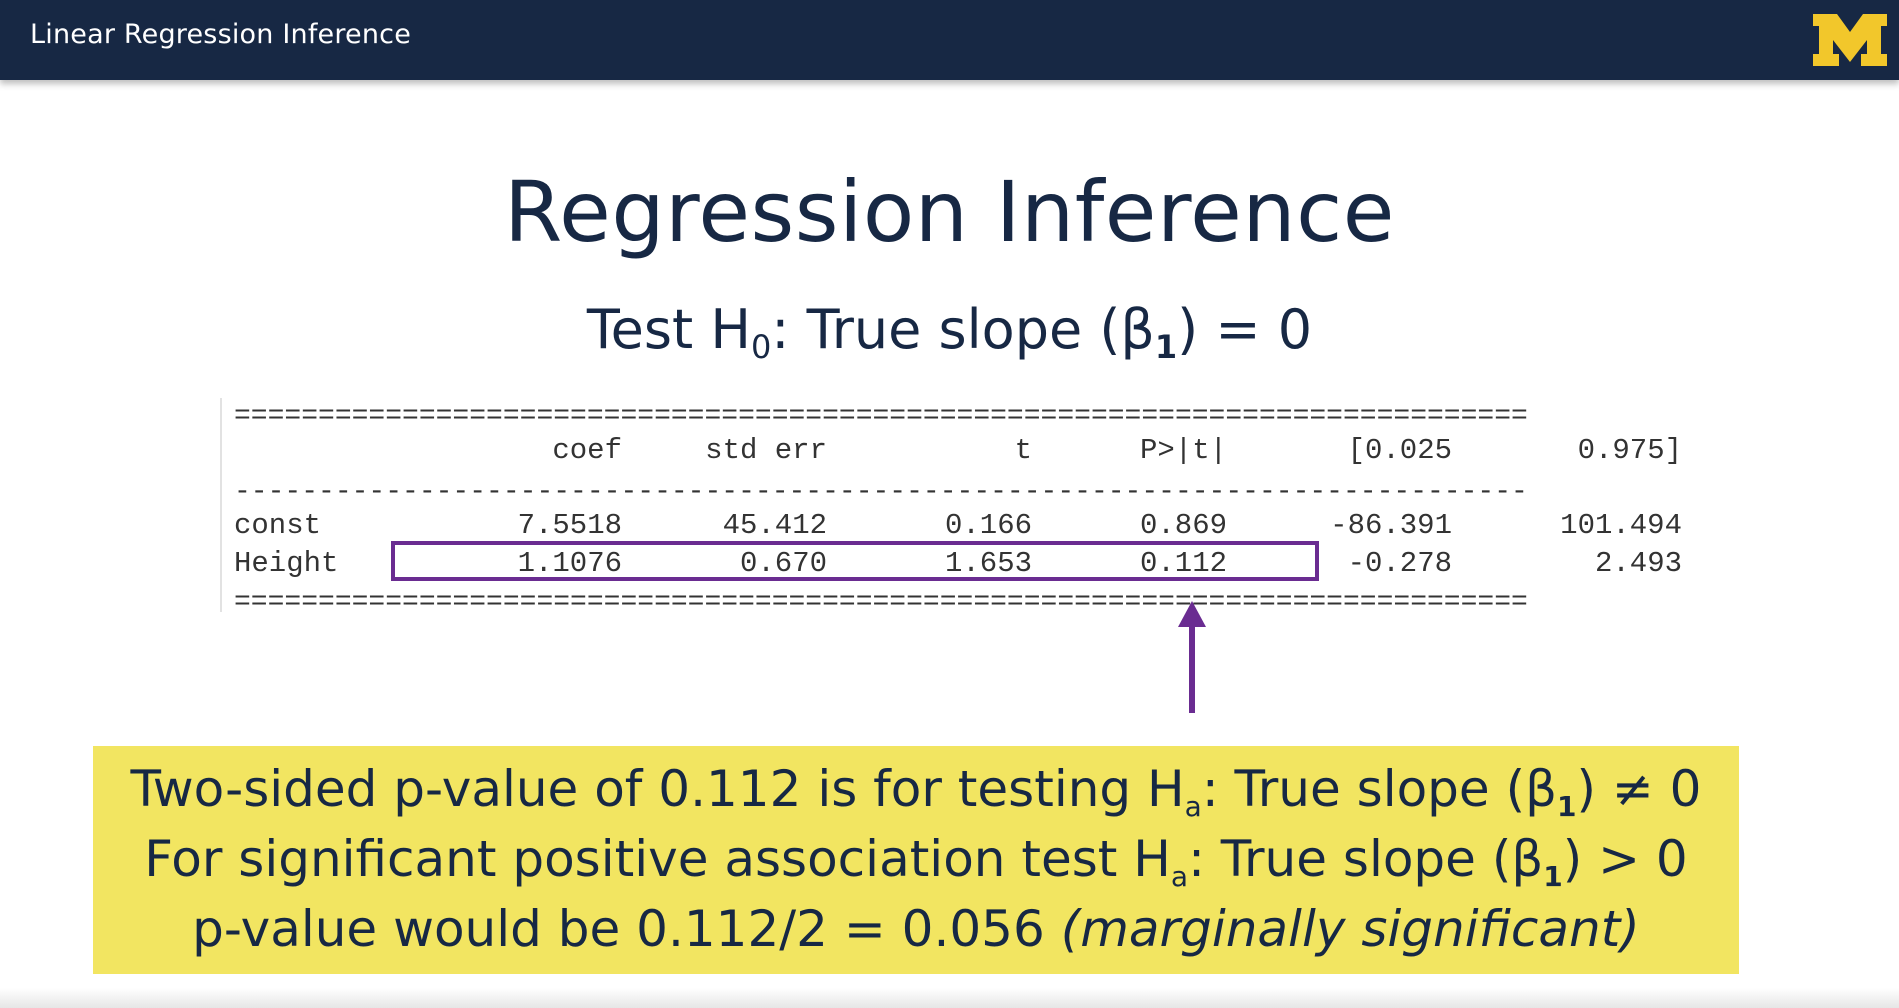 Image resolution: width=1899 pixels, height=1008 pixels. Describe the element at coordinates (1193, 806) in the screenshot. I see `note-line-1-sub-a: a` at that location.